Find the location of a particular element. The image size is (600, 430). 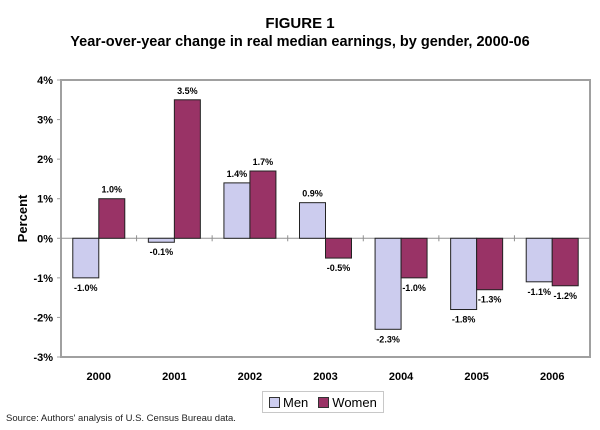

data-label-women: 1.0% is located at coordinates (112, 190).